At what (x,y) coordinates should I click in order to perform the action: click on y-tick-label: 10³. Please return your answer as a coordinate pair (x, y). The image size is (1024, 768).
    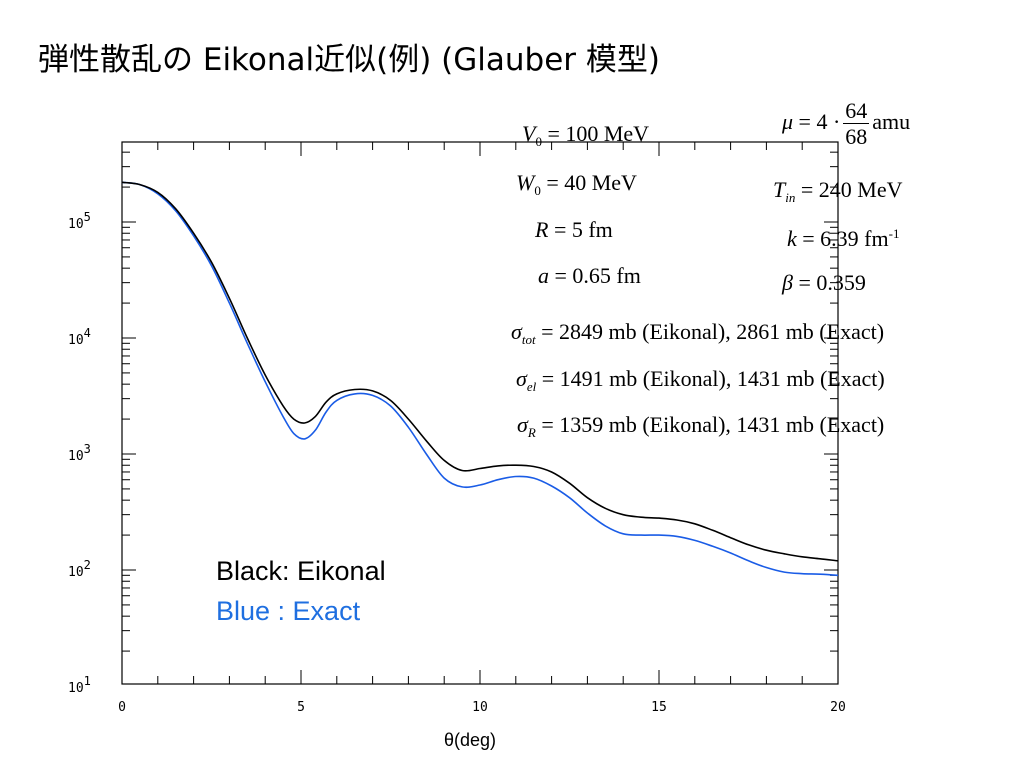
    Looking at the image, I should click on (79, 453).